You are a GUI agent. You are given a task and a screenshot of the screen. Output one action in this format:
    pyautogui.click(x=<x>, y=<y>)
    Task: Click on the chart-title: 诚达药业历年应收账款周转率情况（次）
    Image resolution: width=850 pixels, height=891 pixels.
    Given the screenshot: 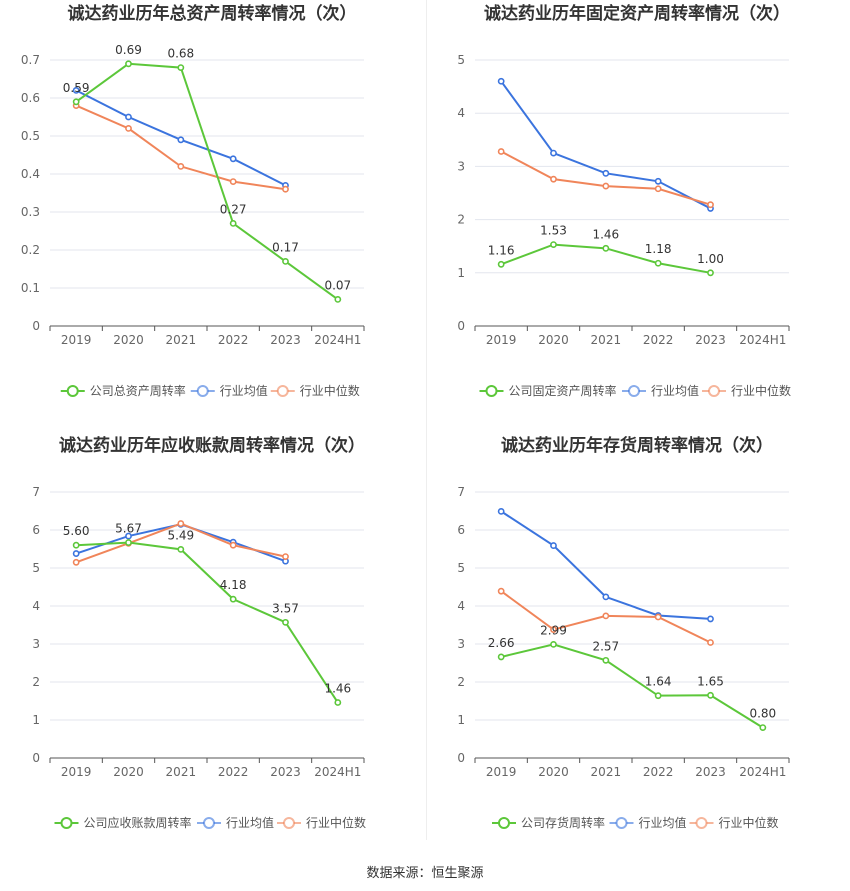 What is the action you would take?
    pyautogui.click(x=212, y=445)
    